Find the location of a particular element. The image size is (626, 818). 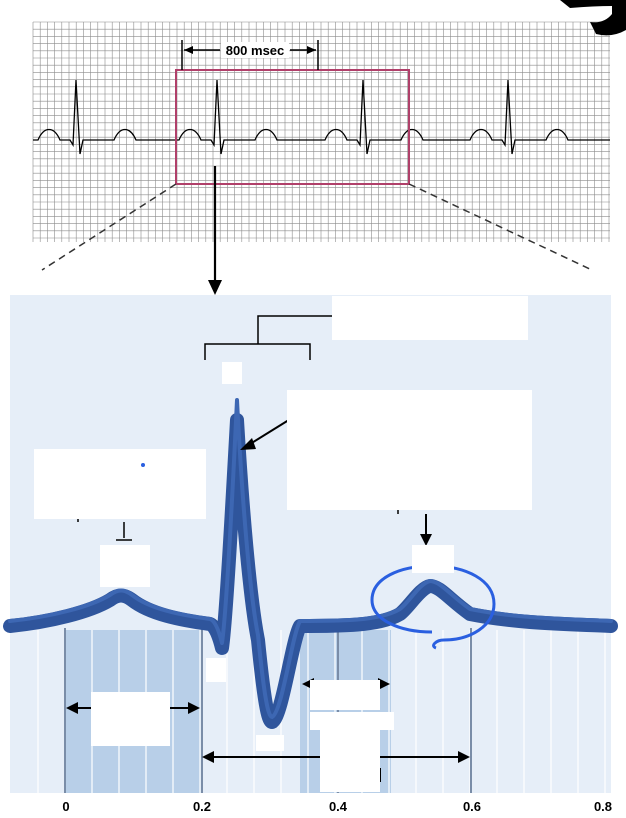

x-tick-label-0-8: 0.8 is located at coordinates (603, 806).